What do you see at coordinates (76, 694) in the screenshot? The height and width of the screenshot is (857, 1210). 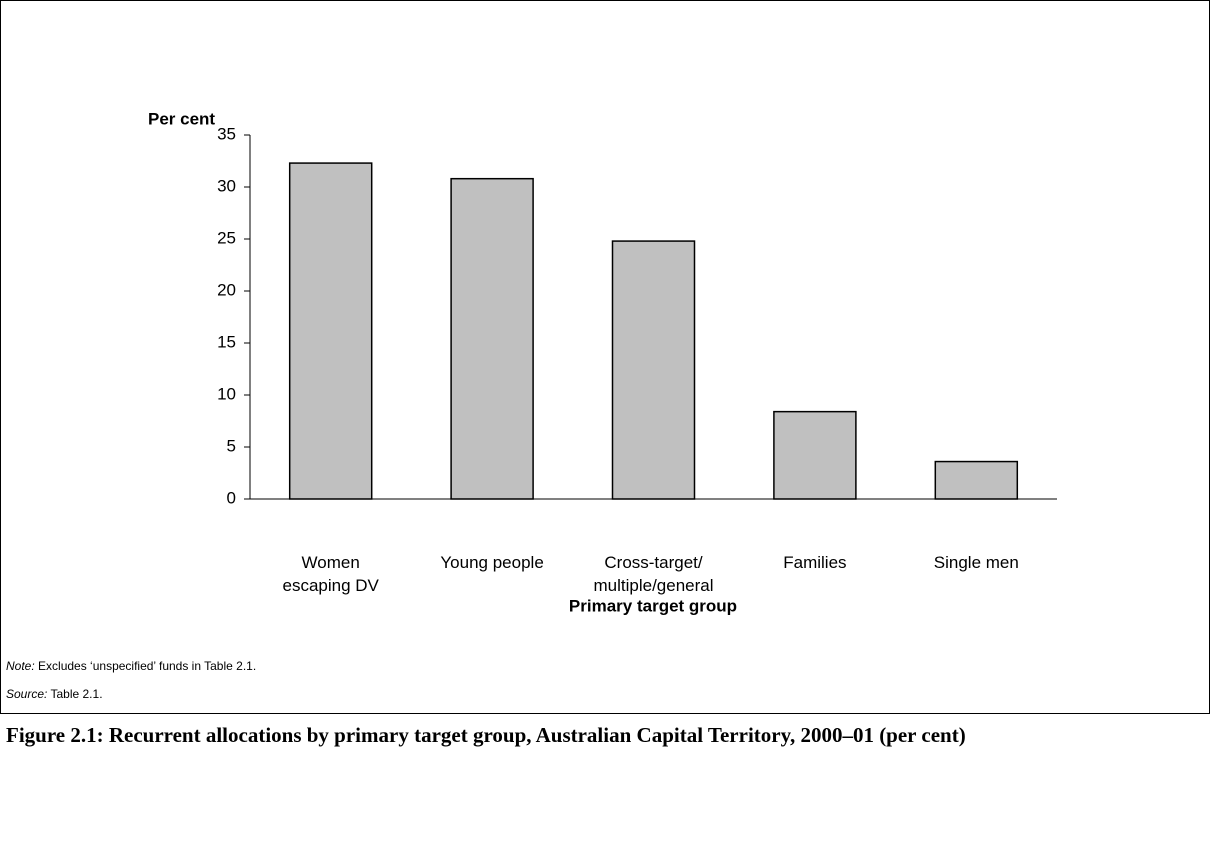 I see `source-text: Table 2.1.` at bounding box center [76, 694].